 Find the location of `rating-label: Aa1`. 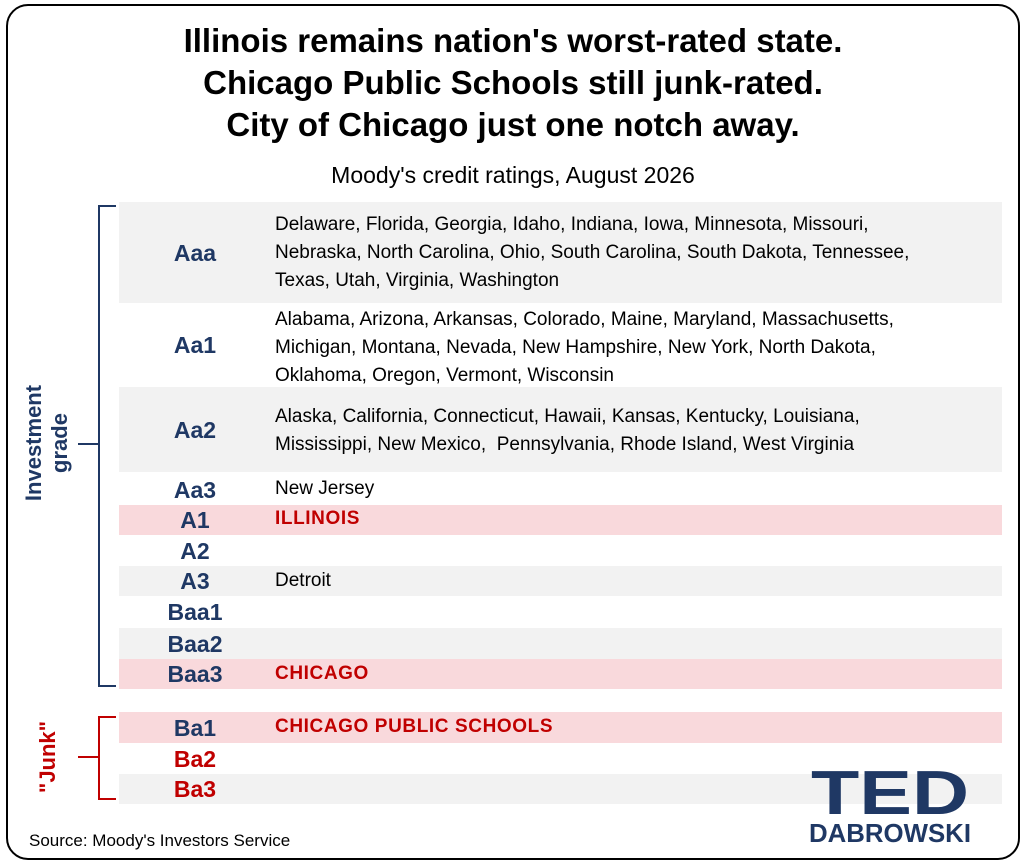

rating-label: Aa1 is located at coordinates (195, 345).